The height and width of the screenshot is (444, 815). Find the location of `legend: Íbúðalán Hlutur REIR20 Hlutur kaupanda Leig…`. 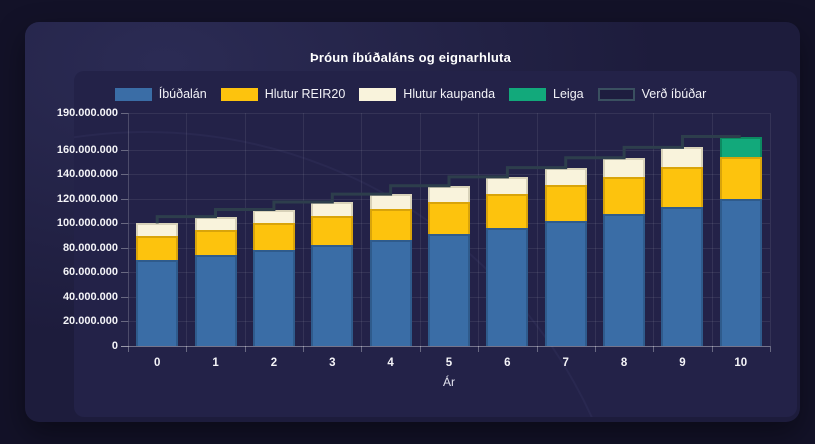

legend: Íbúðalán Hlutur REIR20 Hlutur kaupanda Leig… is located at coordinates (410, 94).